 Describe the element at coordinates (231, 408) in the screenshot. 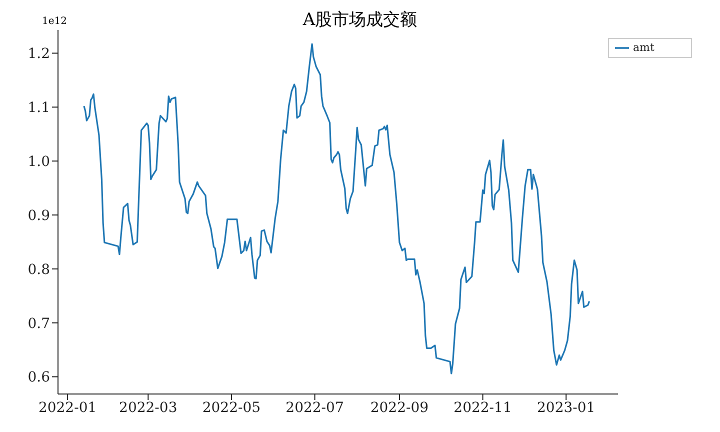

I see `x-tick-label: 2022-05` at that location.